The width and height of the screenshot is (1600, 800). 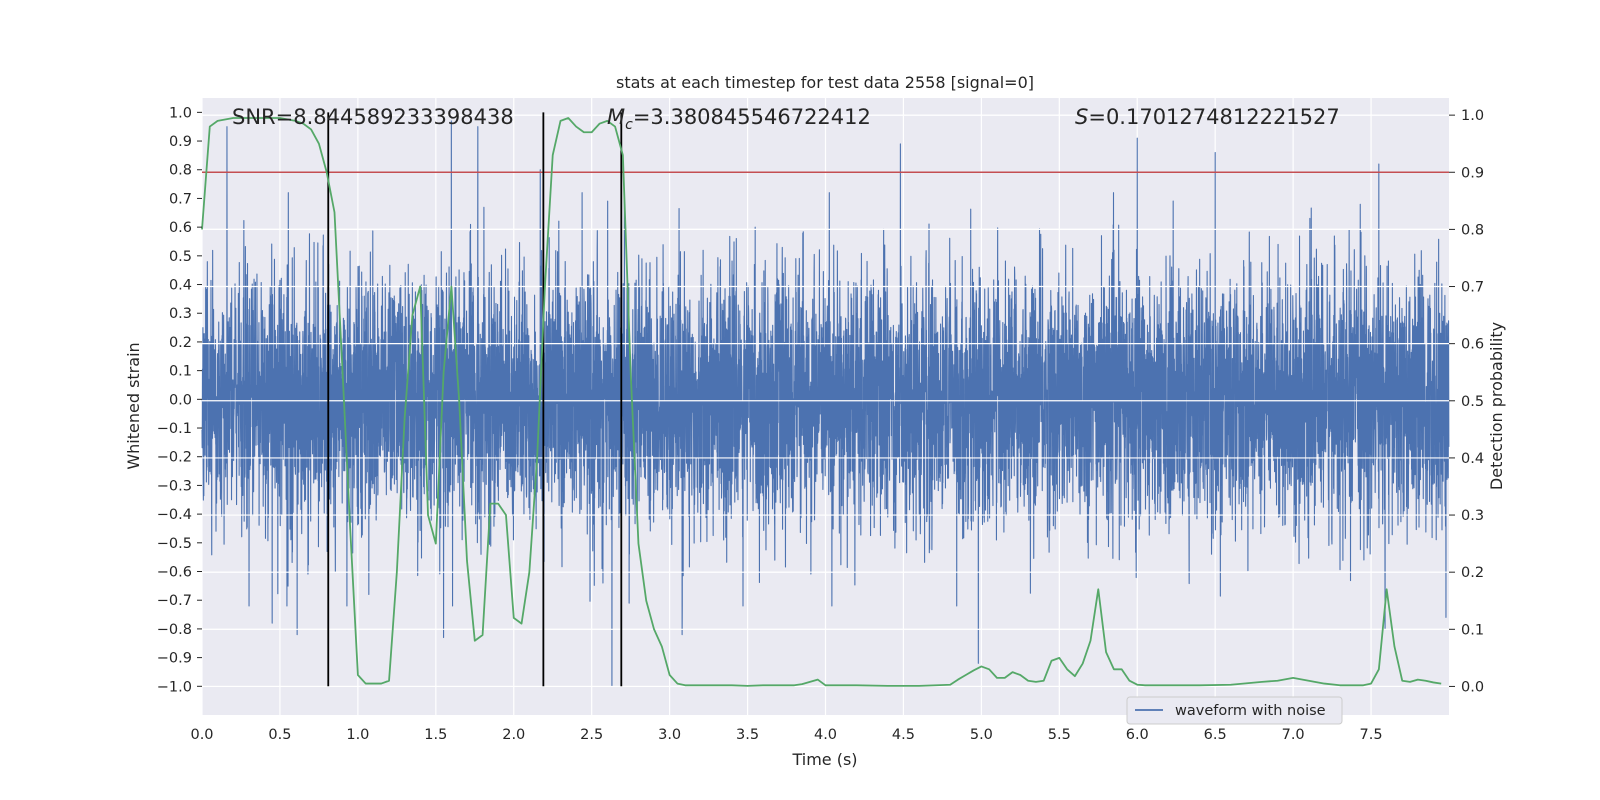 I want to click on x-tick-label: 0.0, so click(x=201, y=735).